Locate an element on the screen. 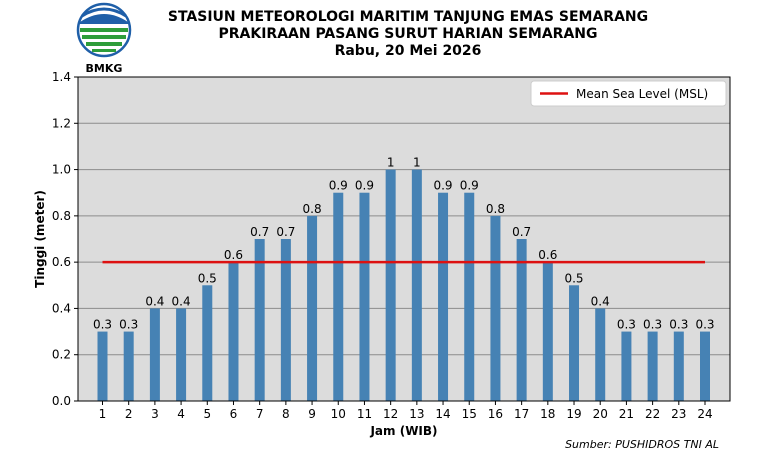  x-tick-label: 19 is located at coordinates (573, 414).